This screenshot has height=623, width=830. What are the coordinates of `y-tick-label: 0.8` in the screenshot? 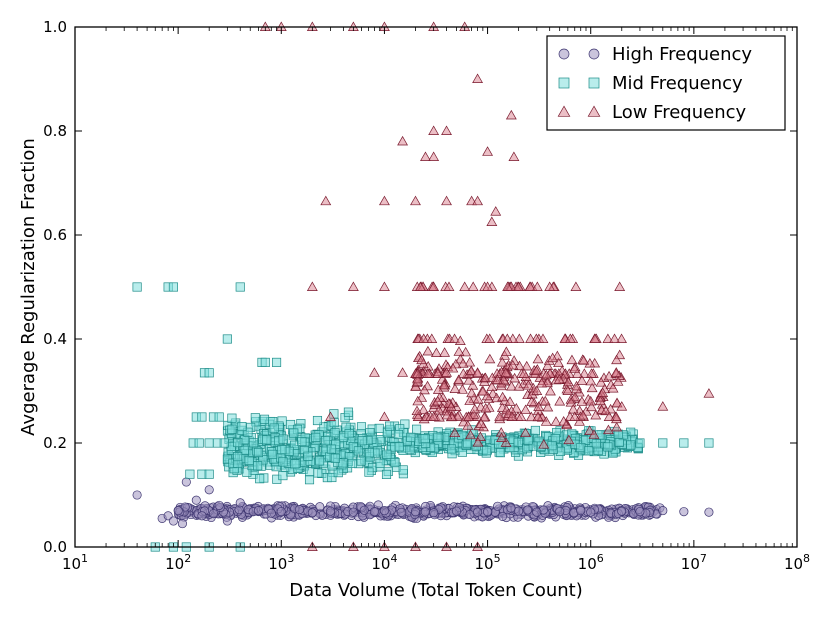 It's located at (55, 131).